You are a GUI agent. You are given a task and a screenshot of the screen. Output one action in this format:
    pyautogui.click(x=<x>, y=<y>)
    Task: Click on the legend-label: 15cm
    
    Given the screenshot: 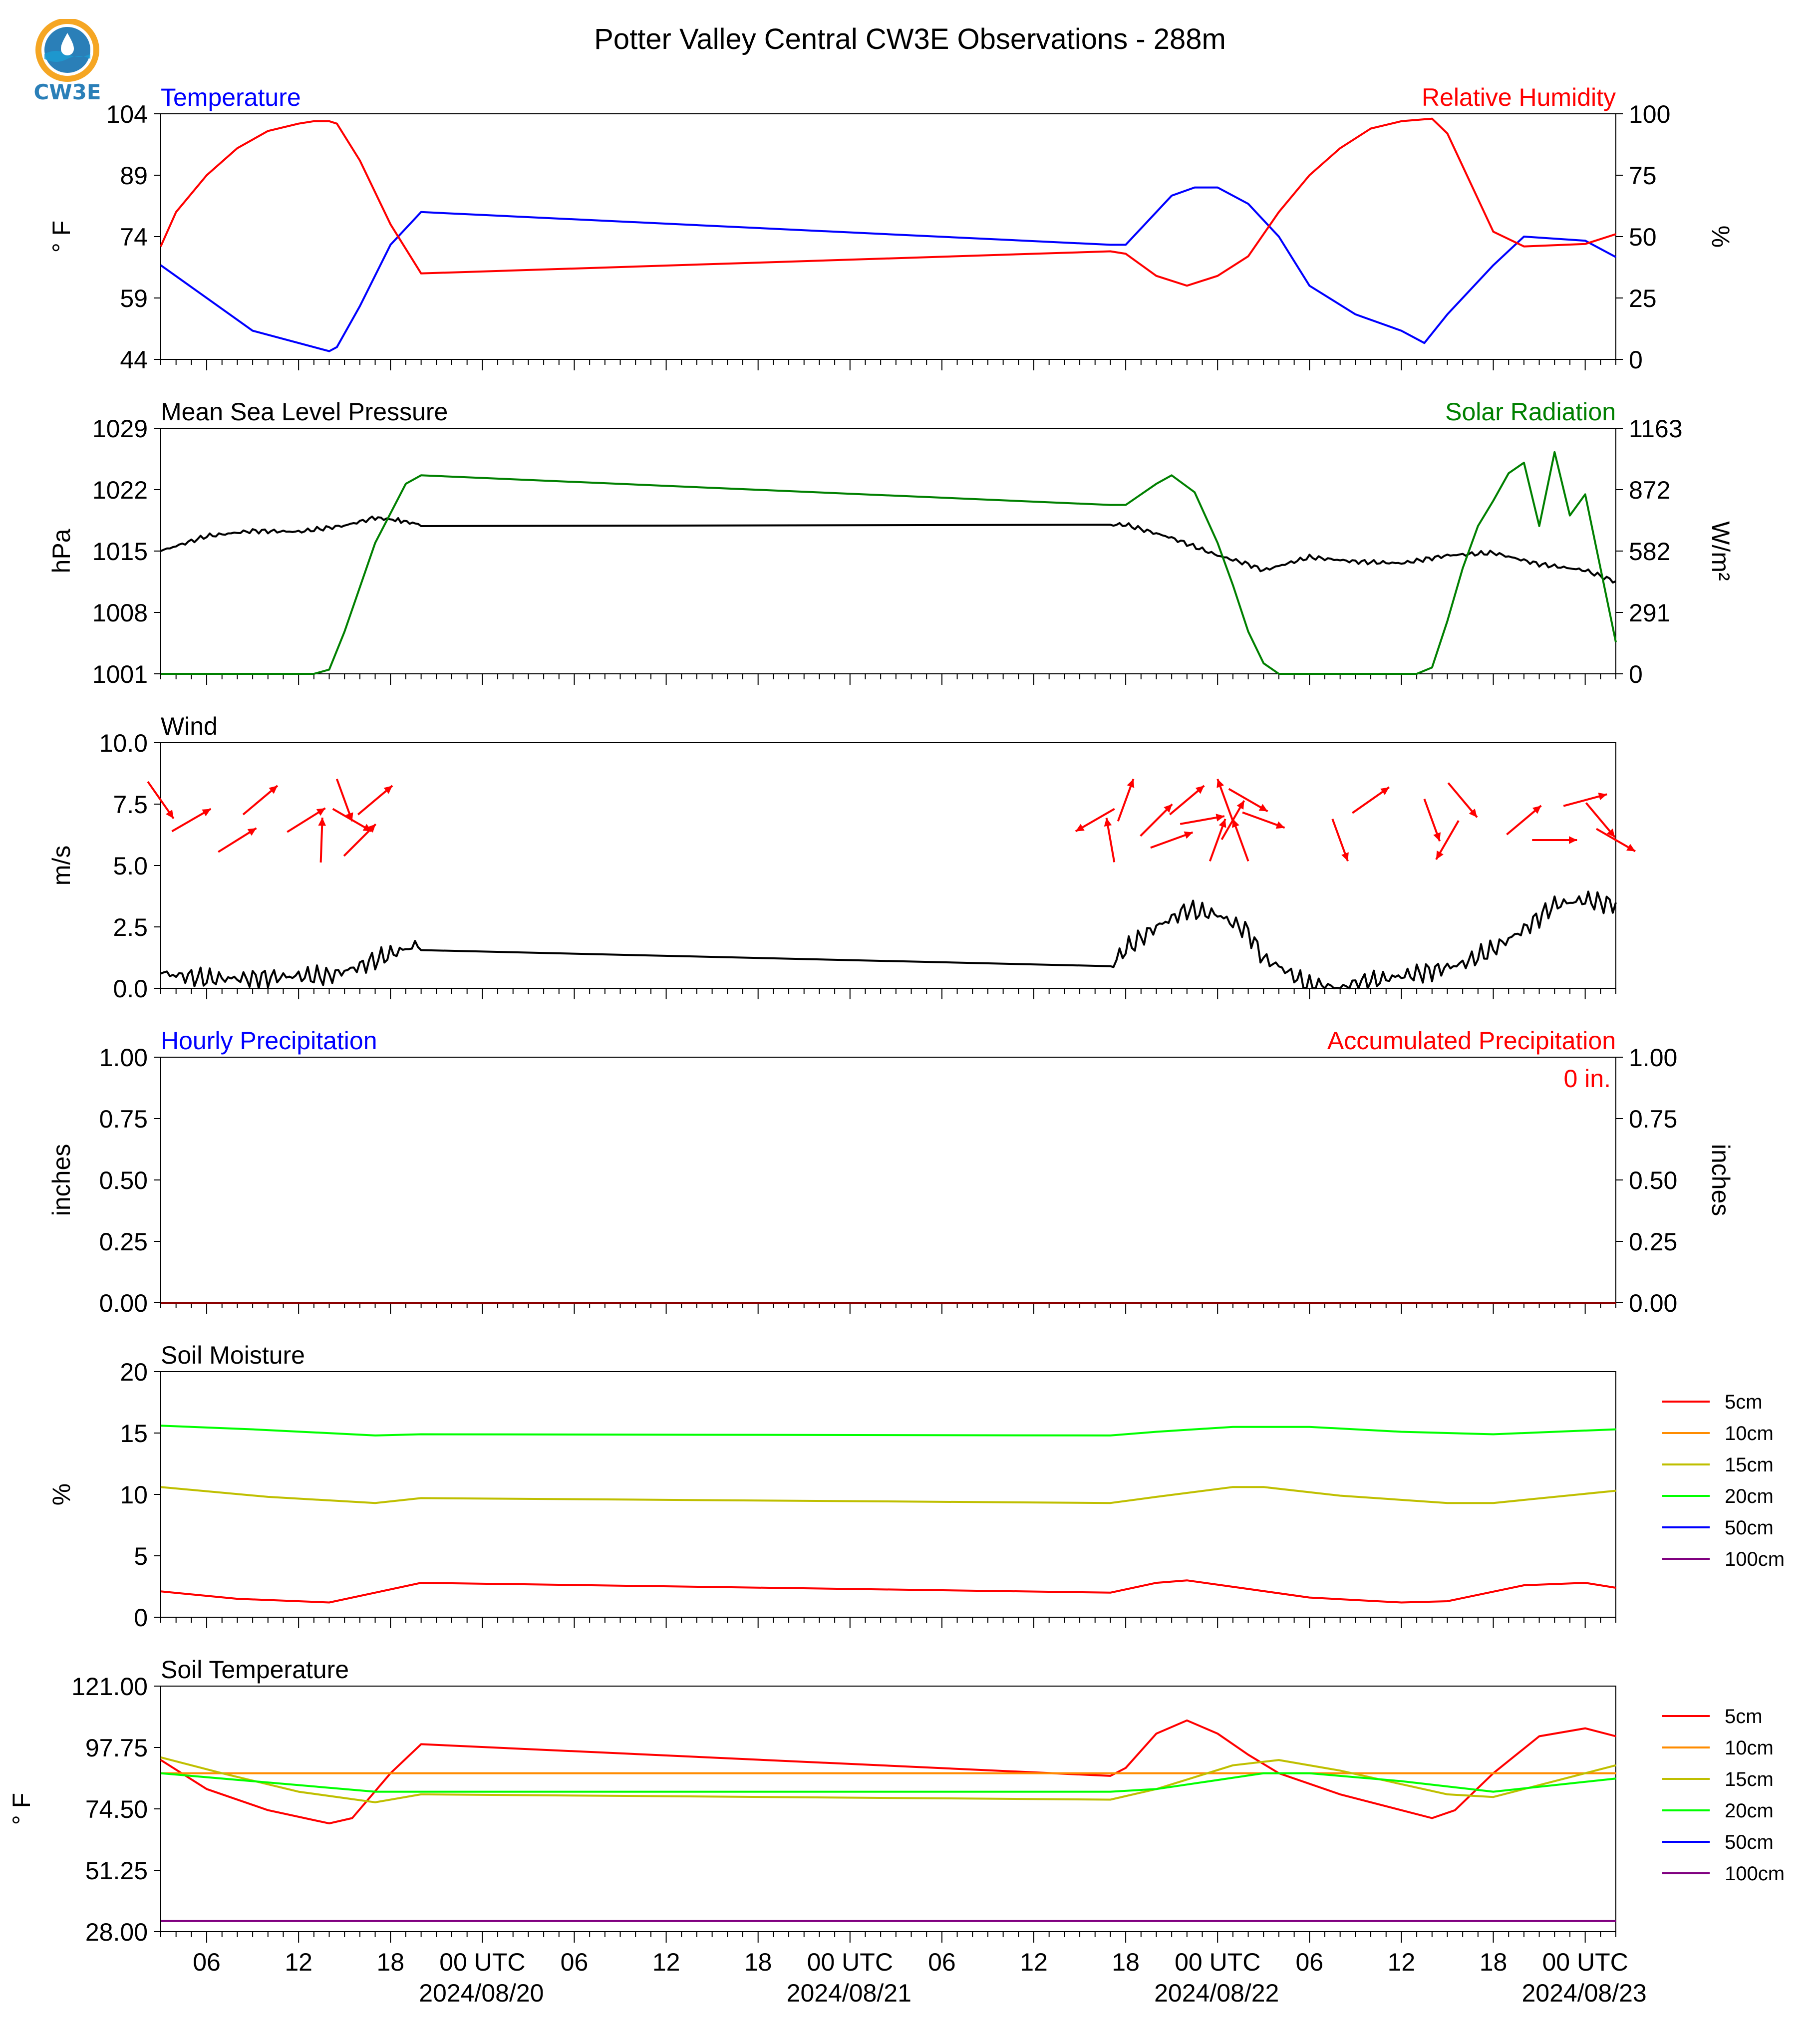 What is the action you would take?
    pyautogui.click(x=1749, y=1465)
    